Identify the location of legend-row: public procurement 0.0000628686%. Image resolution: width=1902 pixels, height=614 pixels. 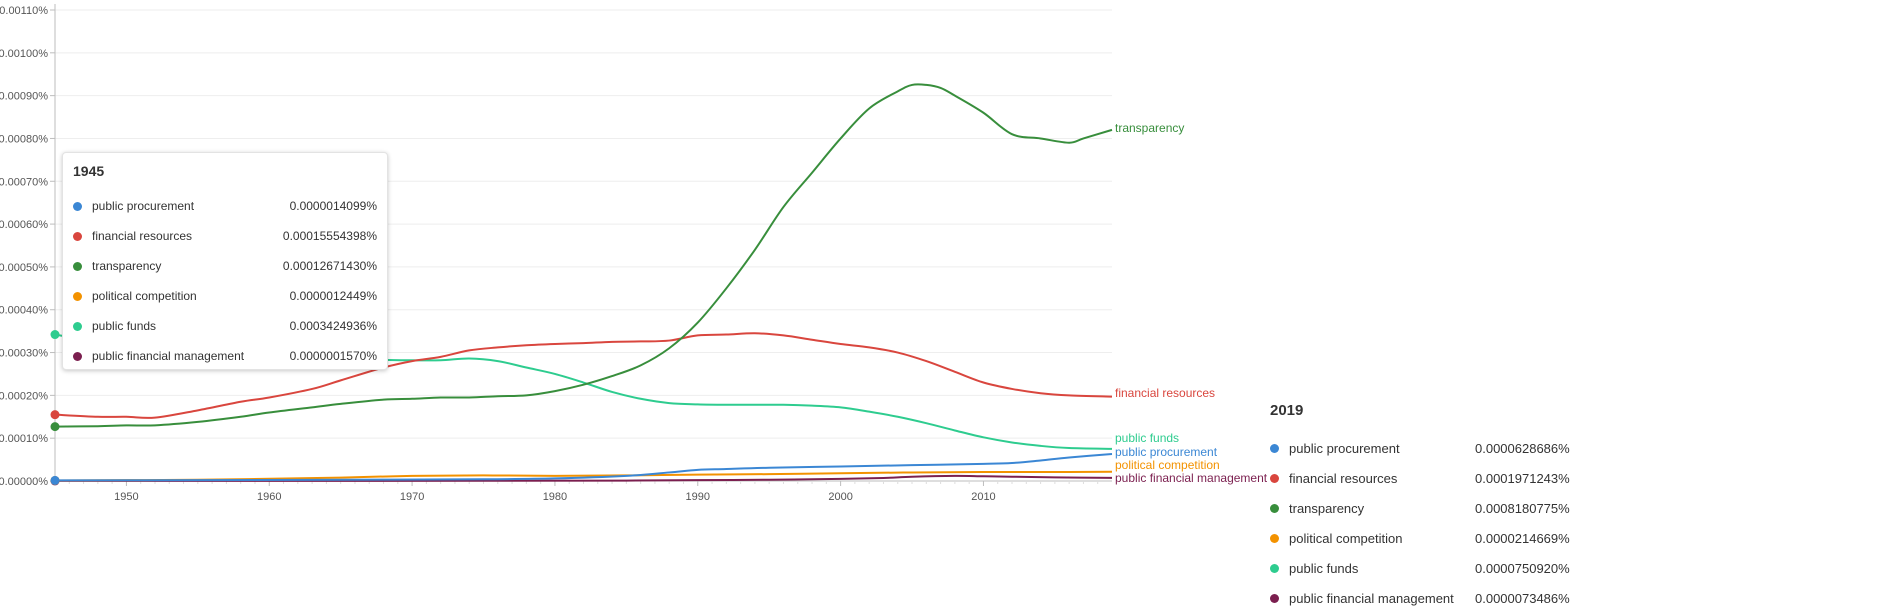
(1580, 448).